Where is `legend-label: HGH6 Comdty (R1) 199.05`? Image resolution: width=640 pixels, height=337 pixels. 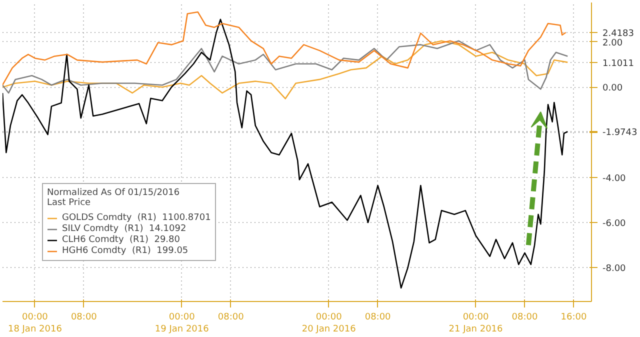 legend-label: HGH6 Comdty (R1) 199.05 is located at coordinates (125, 251).